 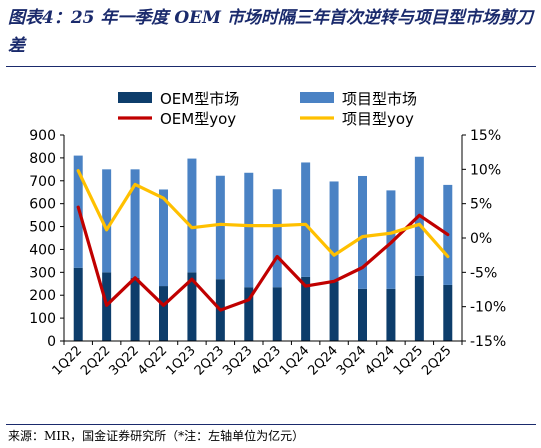 What do you see at coordinates (237, 360) in the screenshot?
I see `x-tick-label: 3Q23` at bounding box center [237, 360].